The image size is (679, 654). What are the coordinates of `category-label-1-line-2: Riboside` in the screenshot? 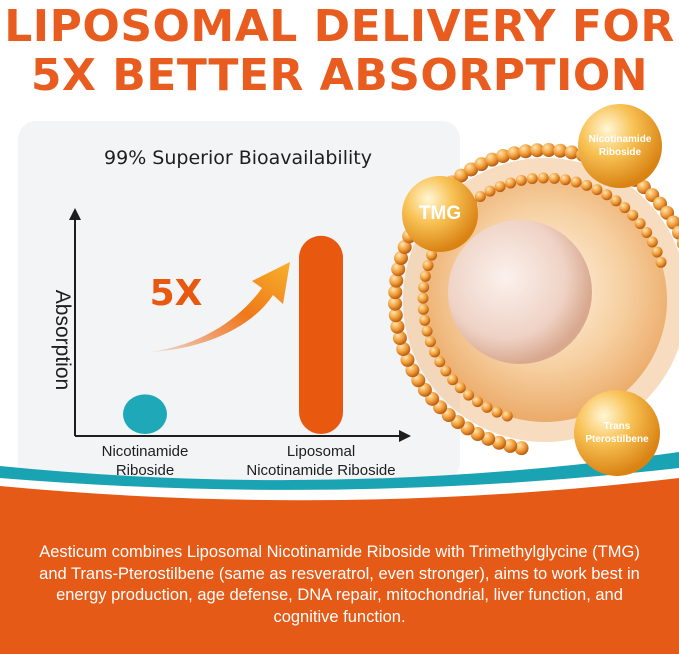 It's located at (145, 470).